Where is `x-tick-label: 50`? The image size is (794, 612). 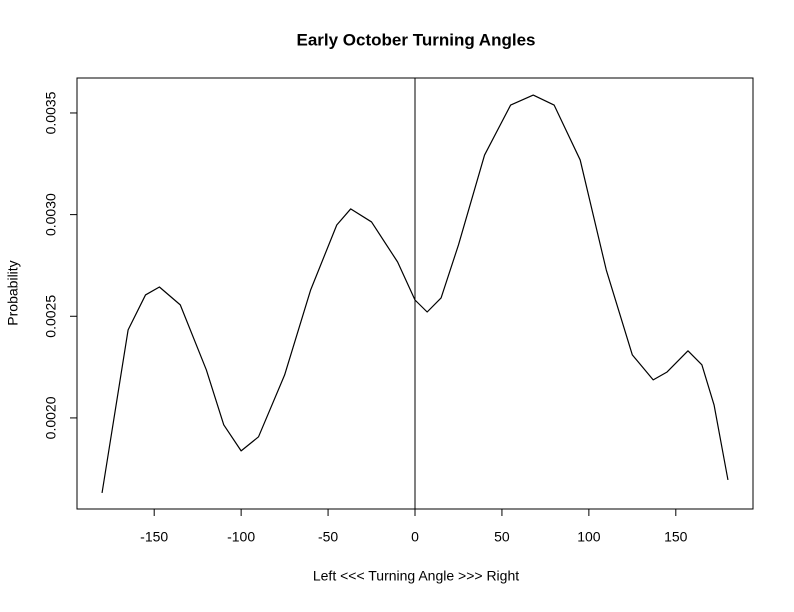
x-tick-label: 50 is located at coordinates (502, 537).